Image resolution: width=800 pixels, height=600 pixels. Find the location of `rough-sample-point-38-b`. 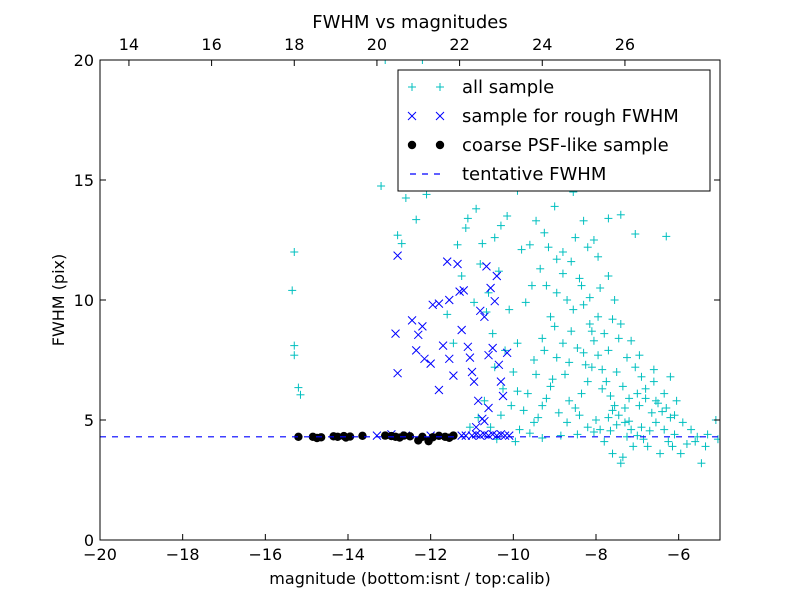

rough-sample-point-38-b is located at coordinates (424, 359).